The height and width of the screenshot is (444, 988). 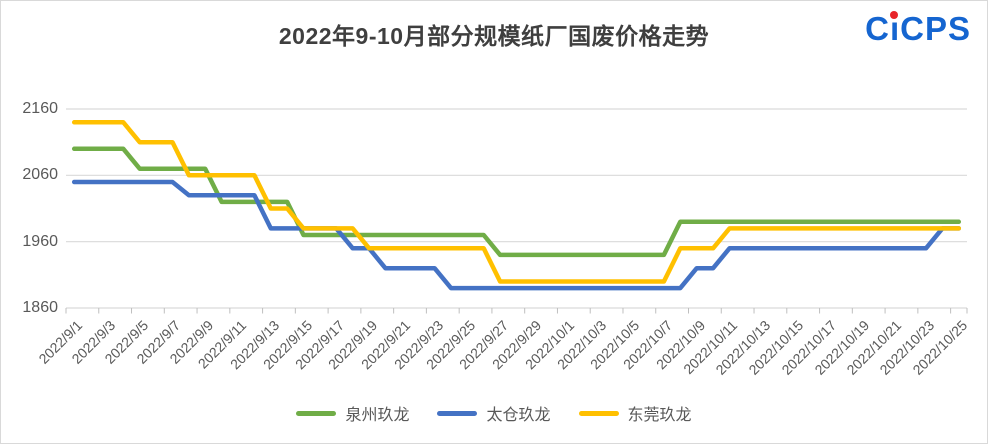 What do you see at coordinates (518, 415) in the screenshot?
I see `legend-label: 太仓玖龙` at bounding box center [518, 415].